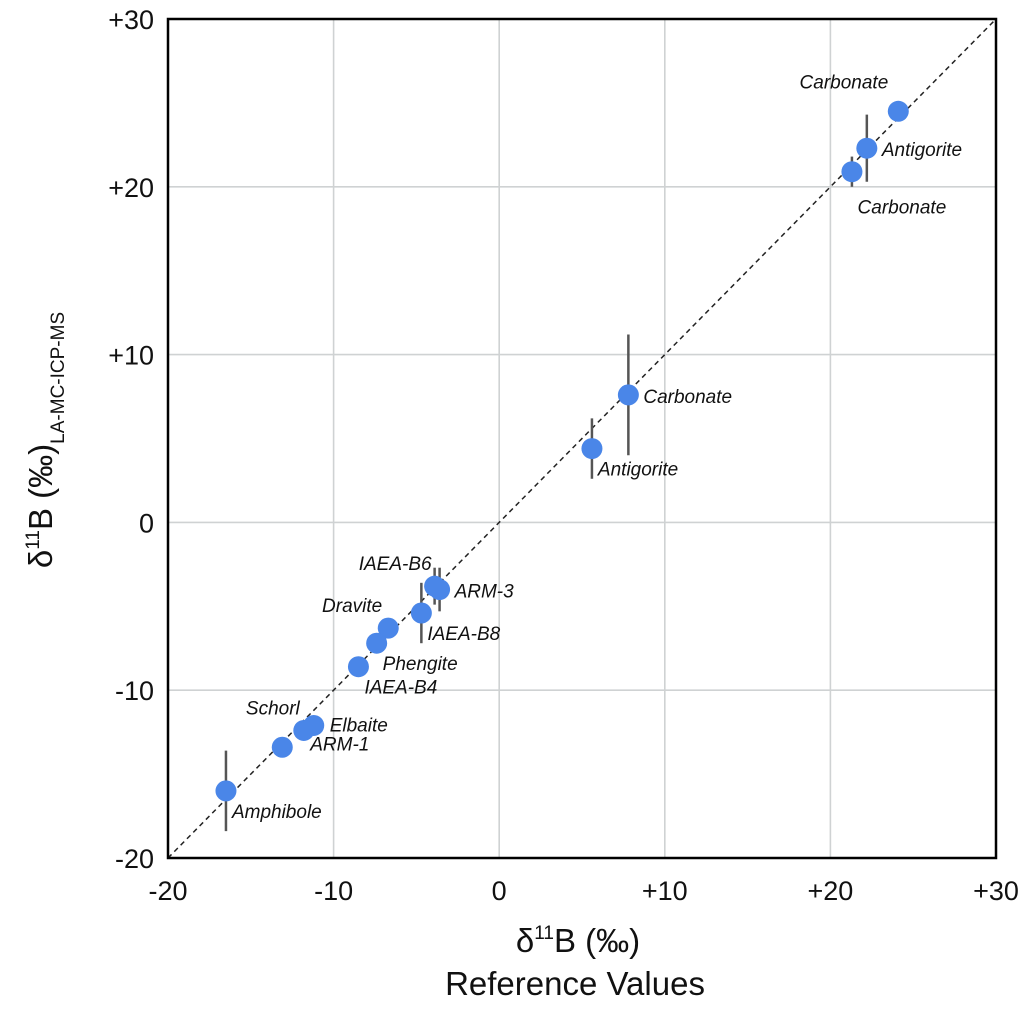 The height and width of the screenshot is (1009, 1024). What do you see at coordinates (463, 634) in the screenshot?
I see `point-label: IAEA-B8` at bounding box center [463, 634].